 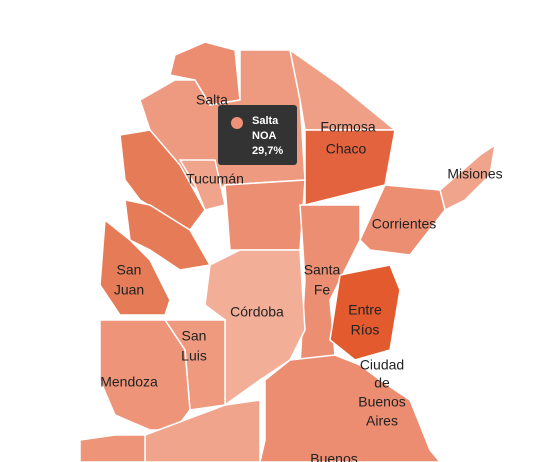 What do you see at coordinates (346, 149) in the screenshot?
I see `province-label: Chaco` at bounding box center [346, 149].